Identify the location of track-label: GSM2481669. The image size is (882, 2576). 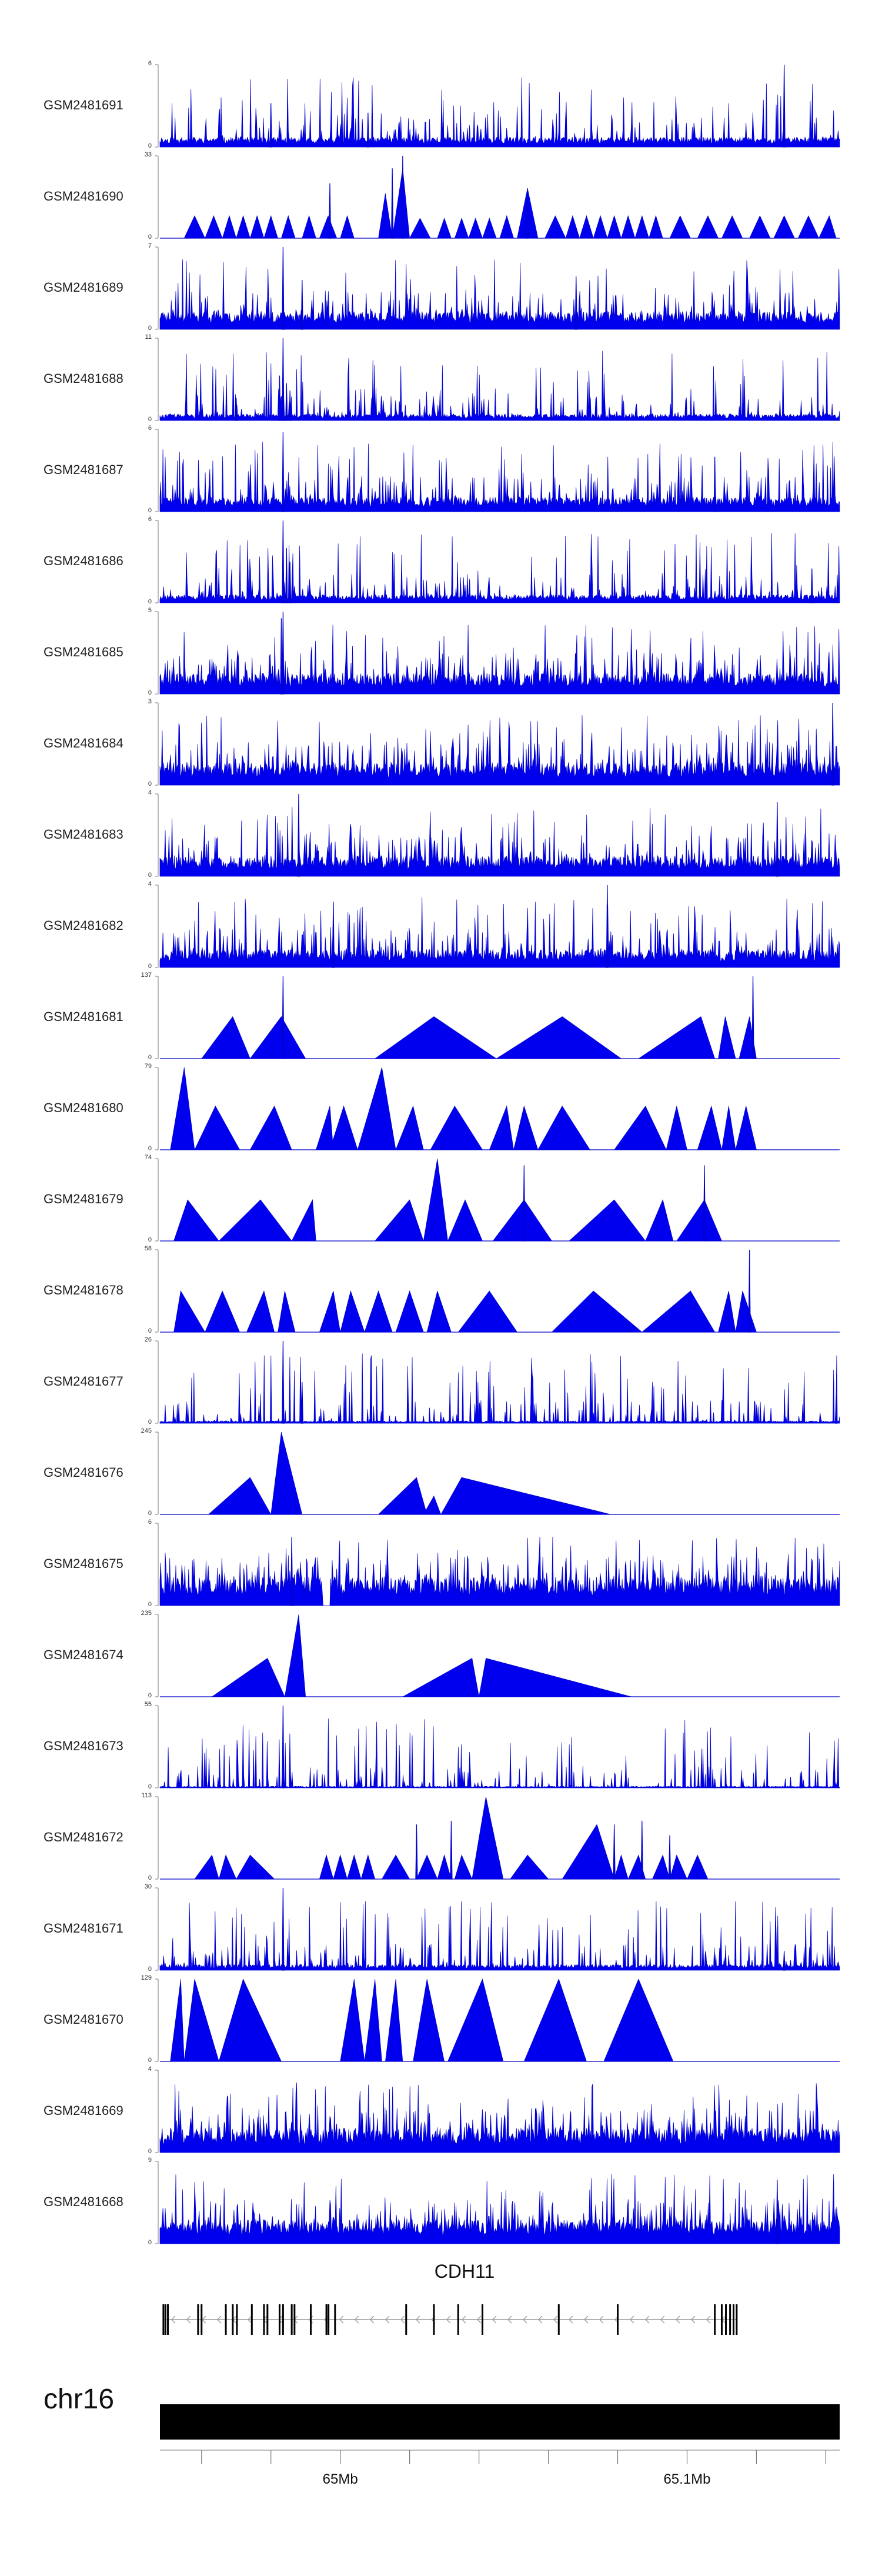
(83, 2110).